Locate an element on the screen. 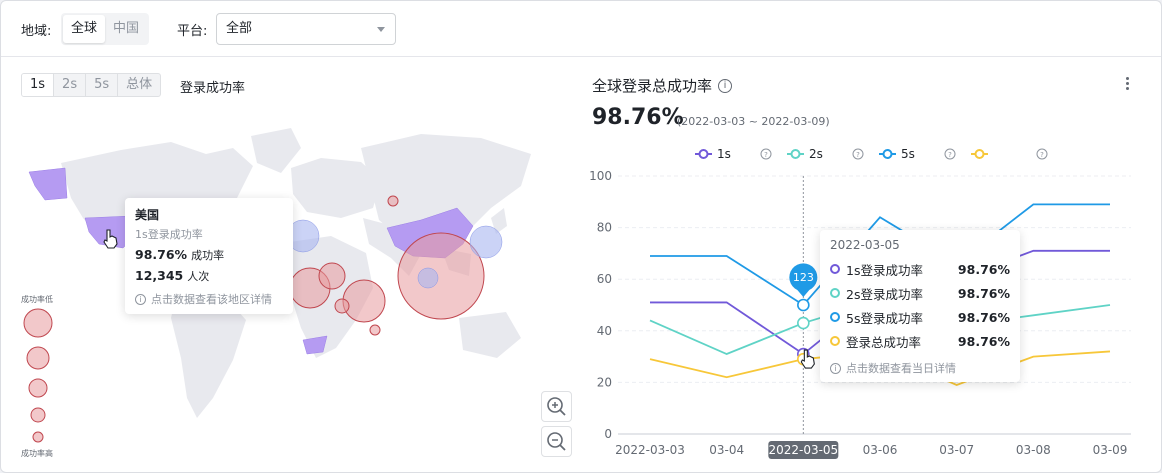 The height and width of the screenshot is (473, 1162). tooltip-count-row: 12,345 人次 is located at coordinates (209, 276).